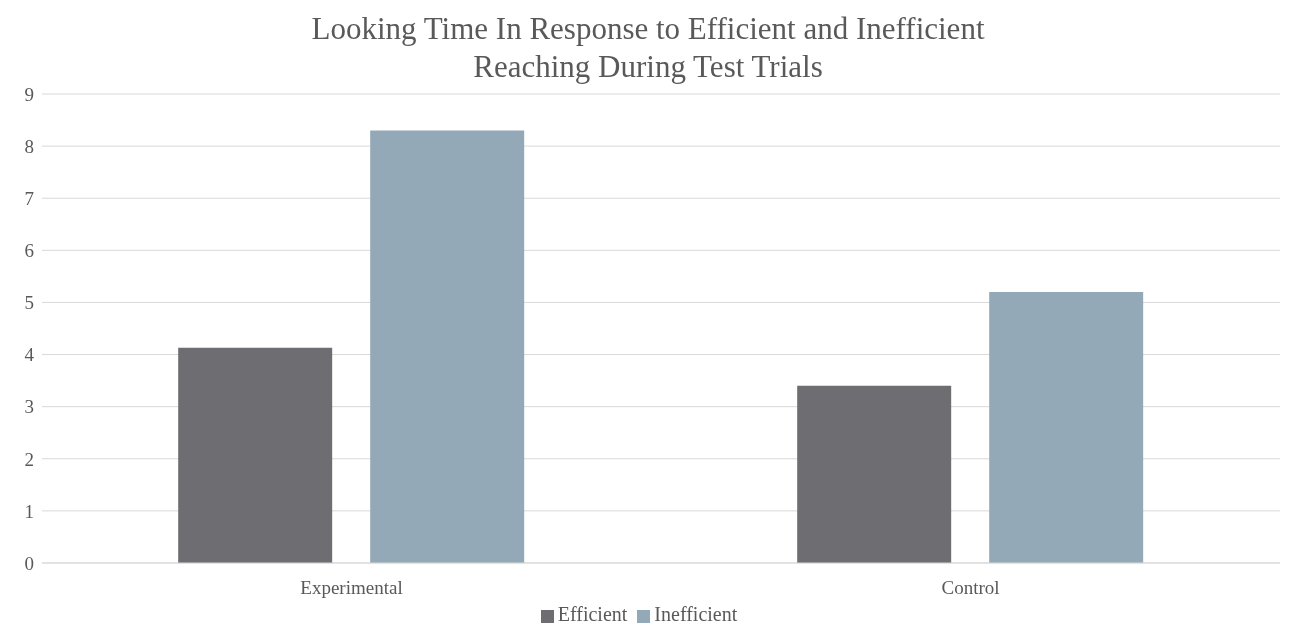  I want to click on y-tick-label: 9, so click(29, 94).